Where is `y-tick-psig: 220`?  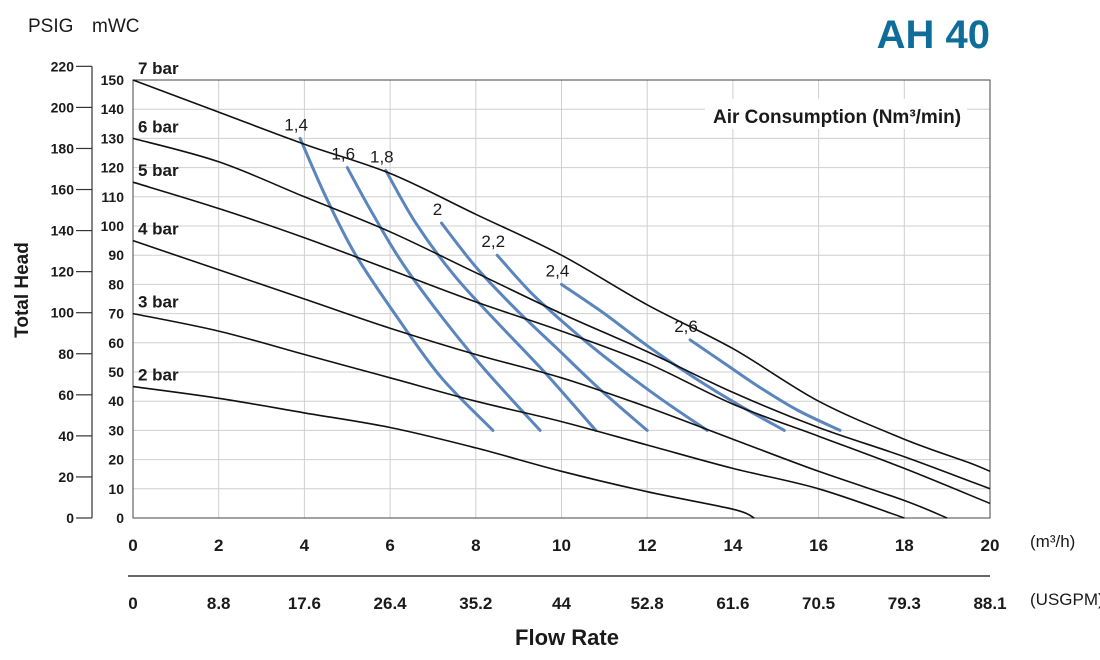 y-tick-psig: 220 is located at coordinates (63, 66).